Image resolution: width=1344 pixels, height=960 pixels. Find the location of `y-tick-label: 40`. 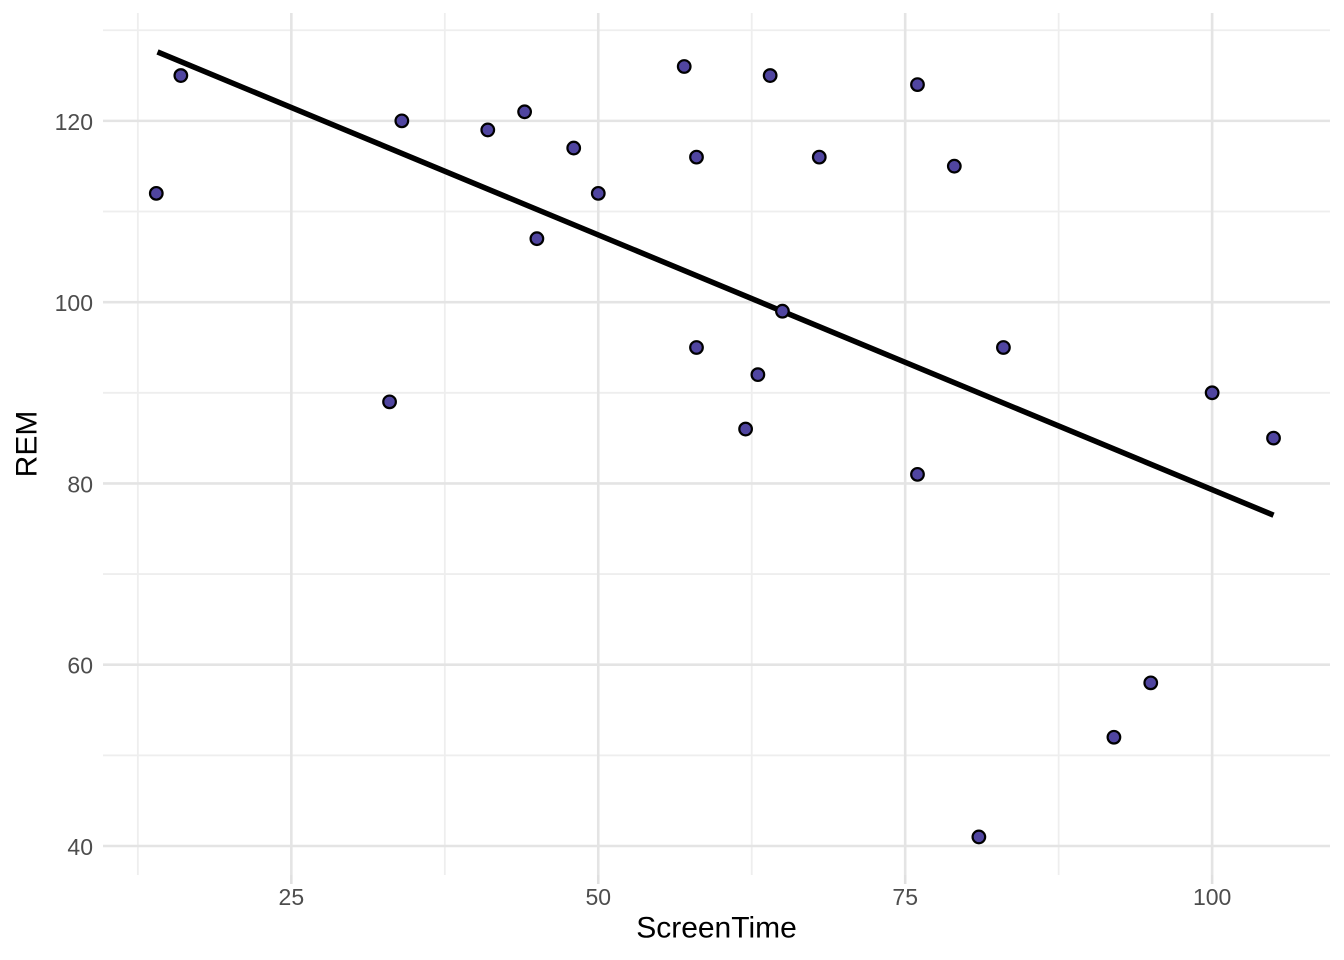

y-tick-label: 40 is located at coordinates (80, 847).